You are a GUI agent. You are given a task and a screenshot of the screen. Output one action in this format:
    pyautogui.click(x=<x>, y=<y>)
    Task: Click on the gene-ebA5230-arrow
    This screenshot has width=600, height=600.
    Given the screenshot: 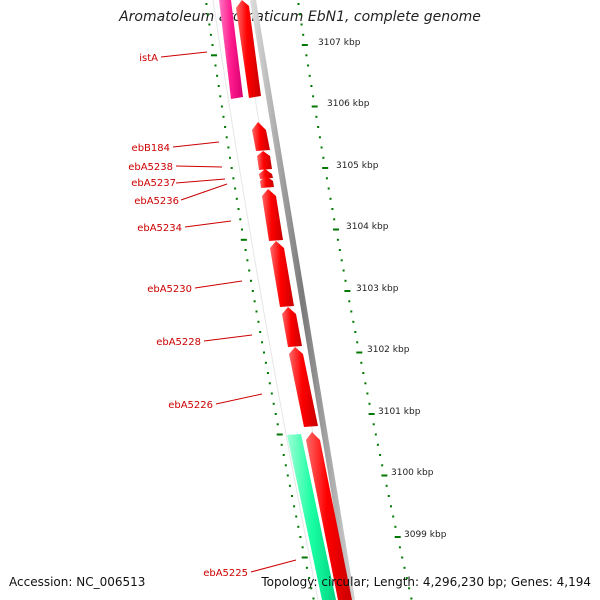 What is the action you would take?
    pyautogui.click(x=282, y=274)
    